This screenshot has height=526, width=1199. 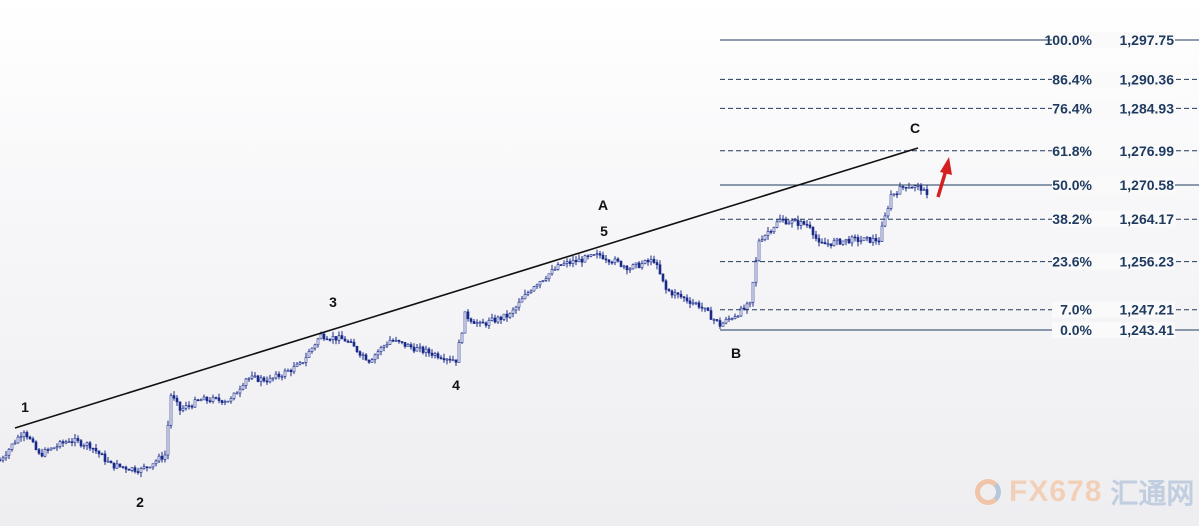 I want to click on fib-percent: 100.0%, so click(x=1069, y=40).